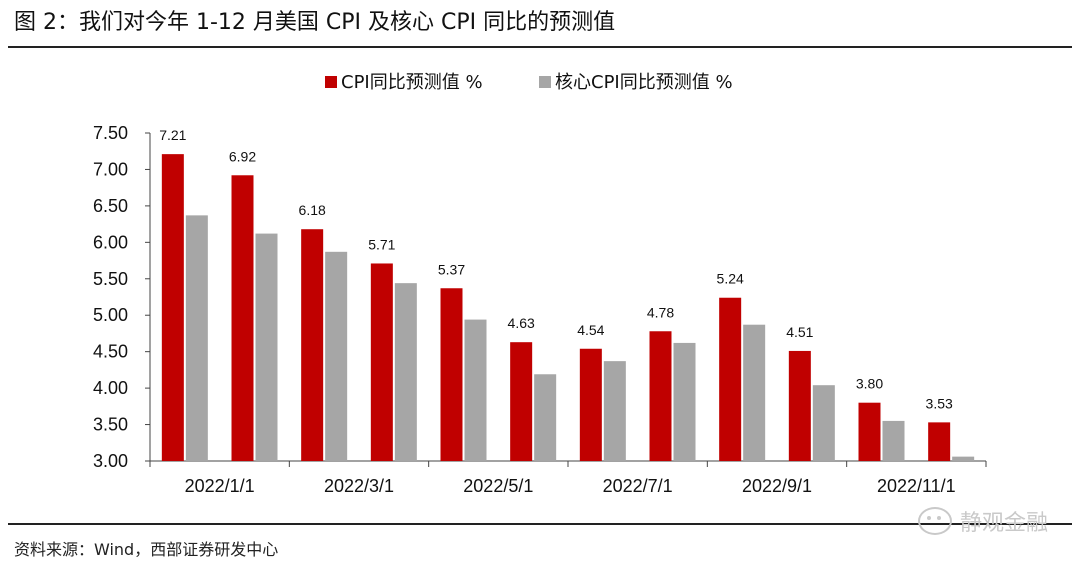  I want to click on legend-label-core-cpi: 核心CPI同比预测值 %, so click(644, 82).